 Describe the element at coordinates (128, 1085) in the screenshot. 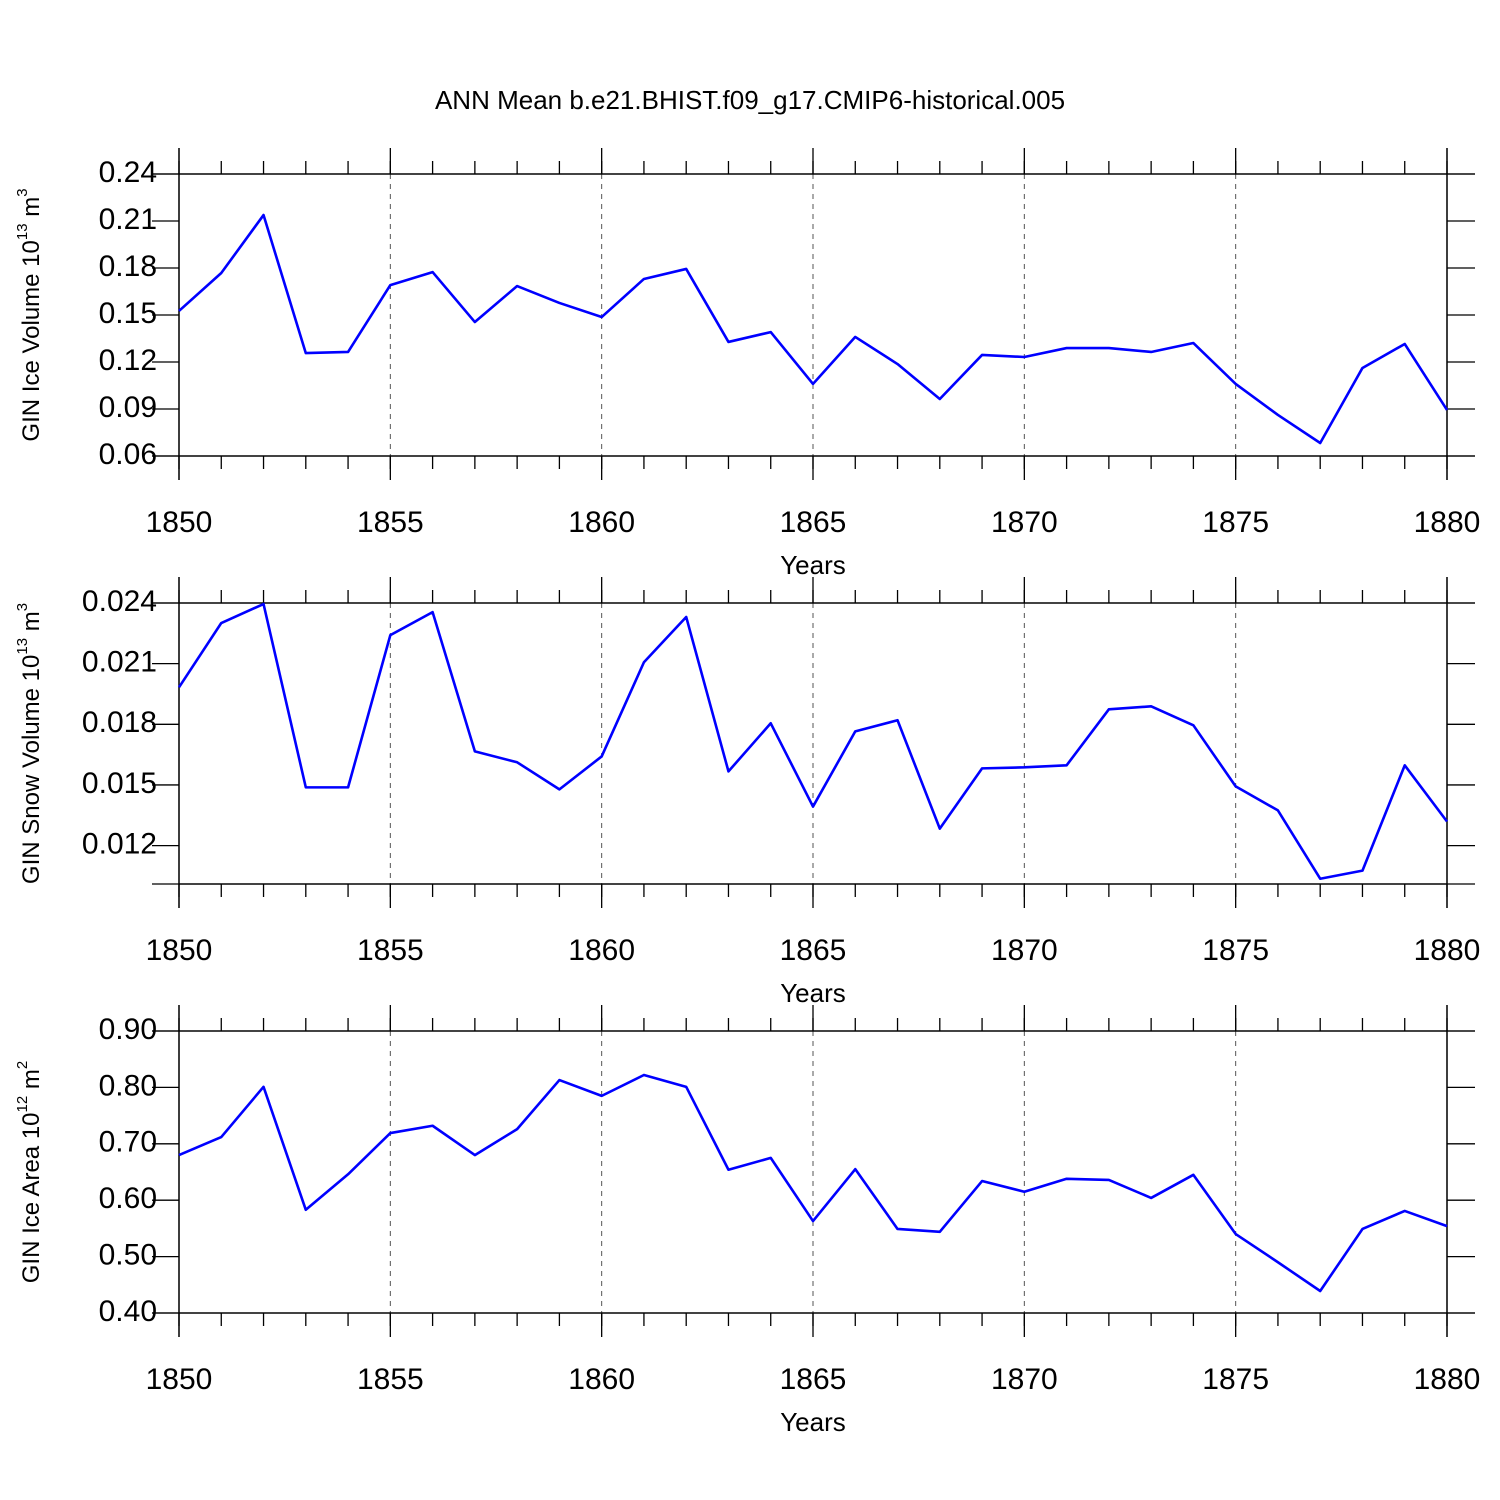

I see `y-tick-label: 0.80` at that location.